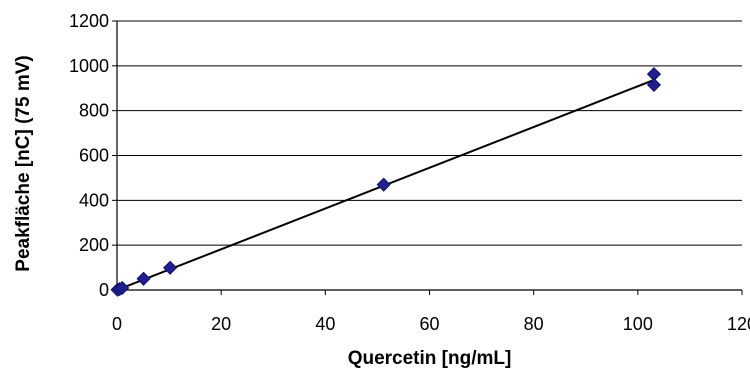 This screenshot has height=369, width=750. I want to click on x-axis-title: Quercetin [ng/mL], so click(430, 358).